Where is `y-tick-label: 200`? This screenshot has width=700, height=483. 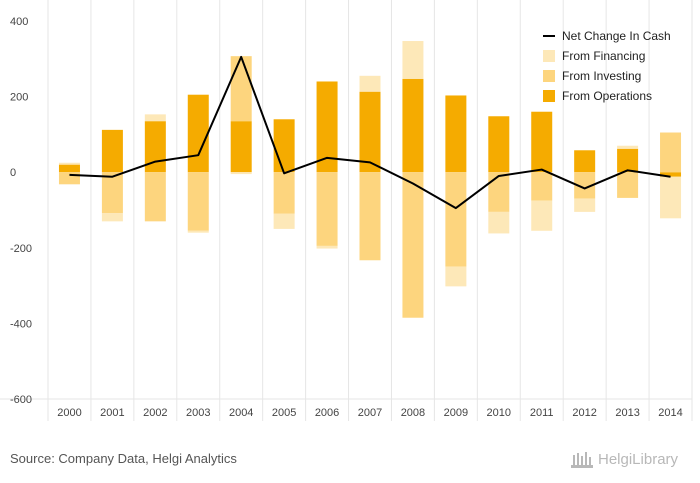
y-tick-label: 200 is located at coordinates (19, 98).